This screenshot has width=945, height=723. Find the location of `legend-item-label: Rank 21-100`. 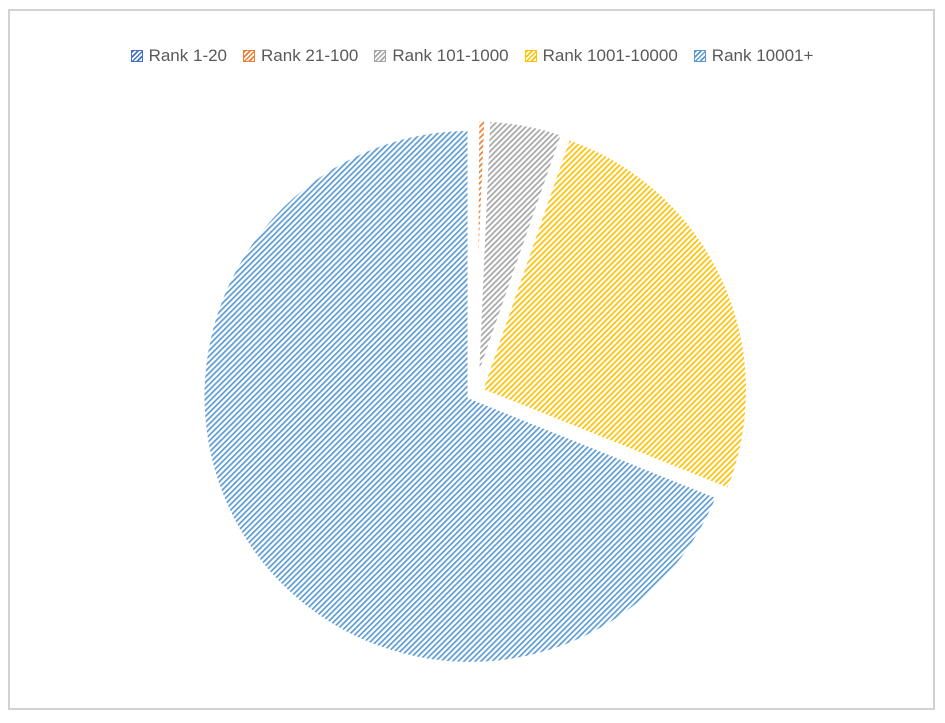

legend-item-label: Rank 21-100 is located at coordinates (310, 55).